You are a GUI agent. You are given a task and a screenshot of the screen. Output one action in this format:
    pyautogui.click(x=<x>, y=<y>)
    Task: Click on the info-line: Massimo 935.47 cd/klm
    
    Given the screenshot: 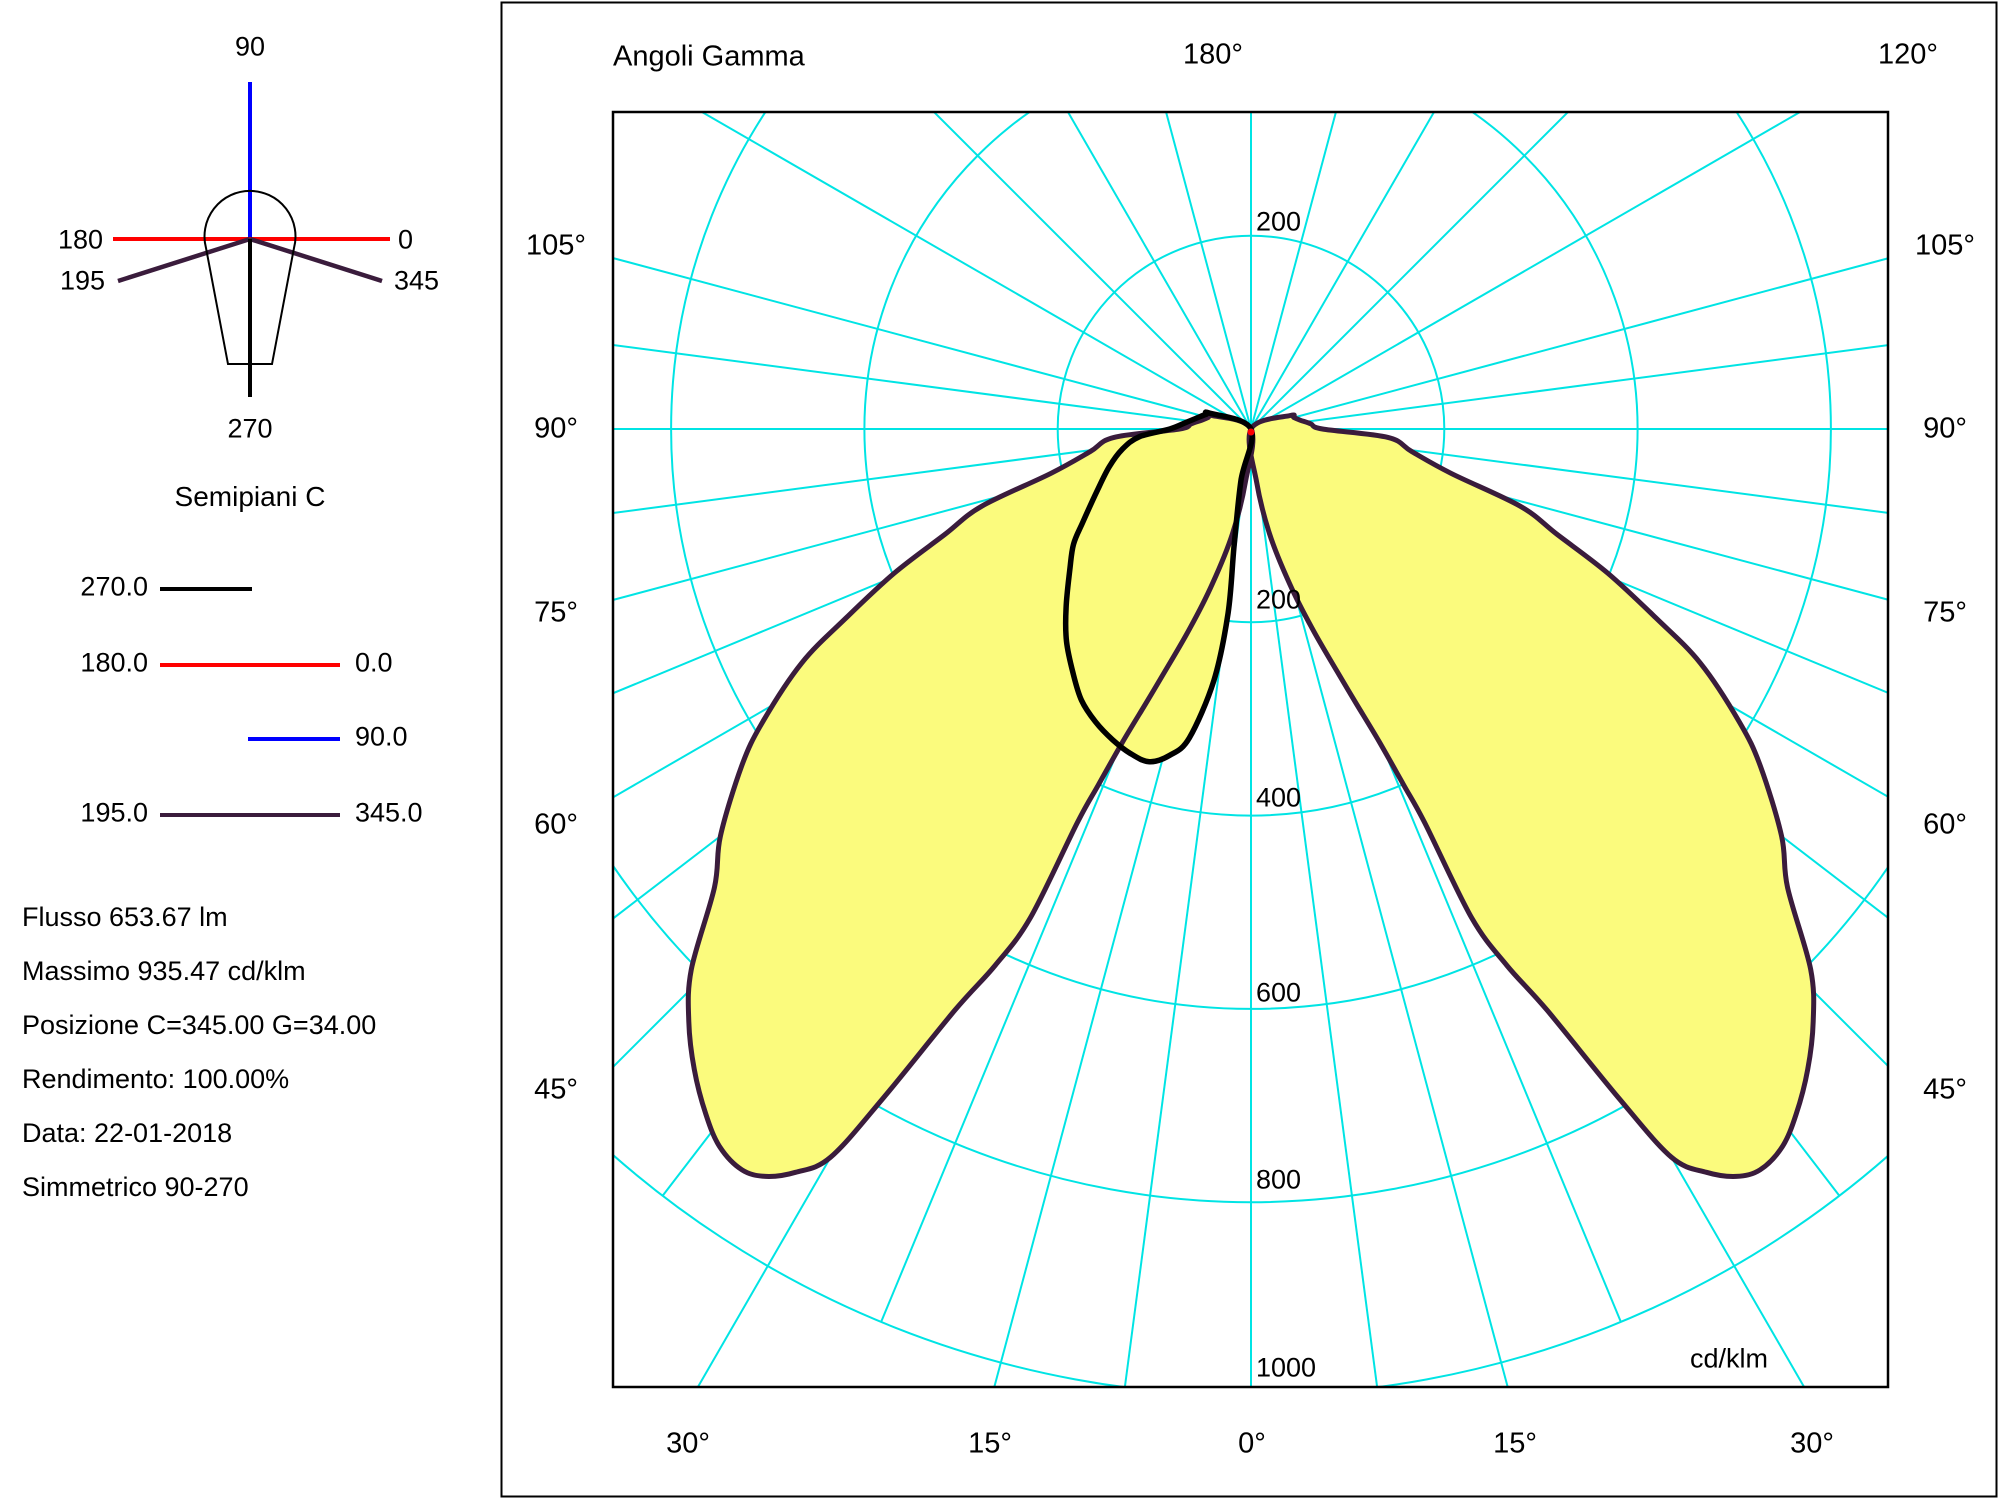 What is the action you would take?
    pyautogui.click(x=164, y=971)
    